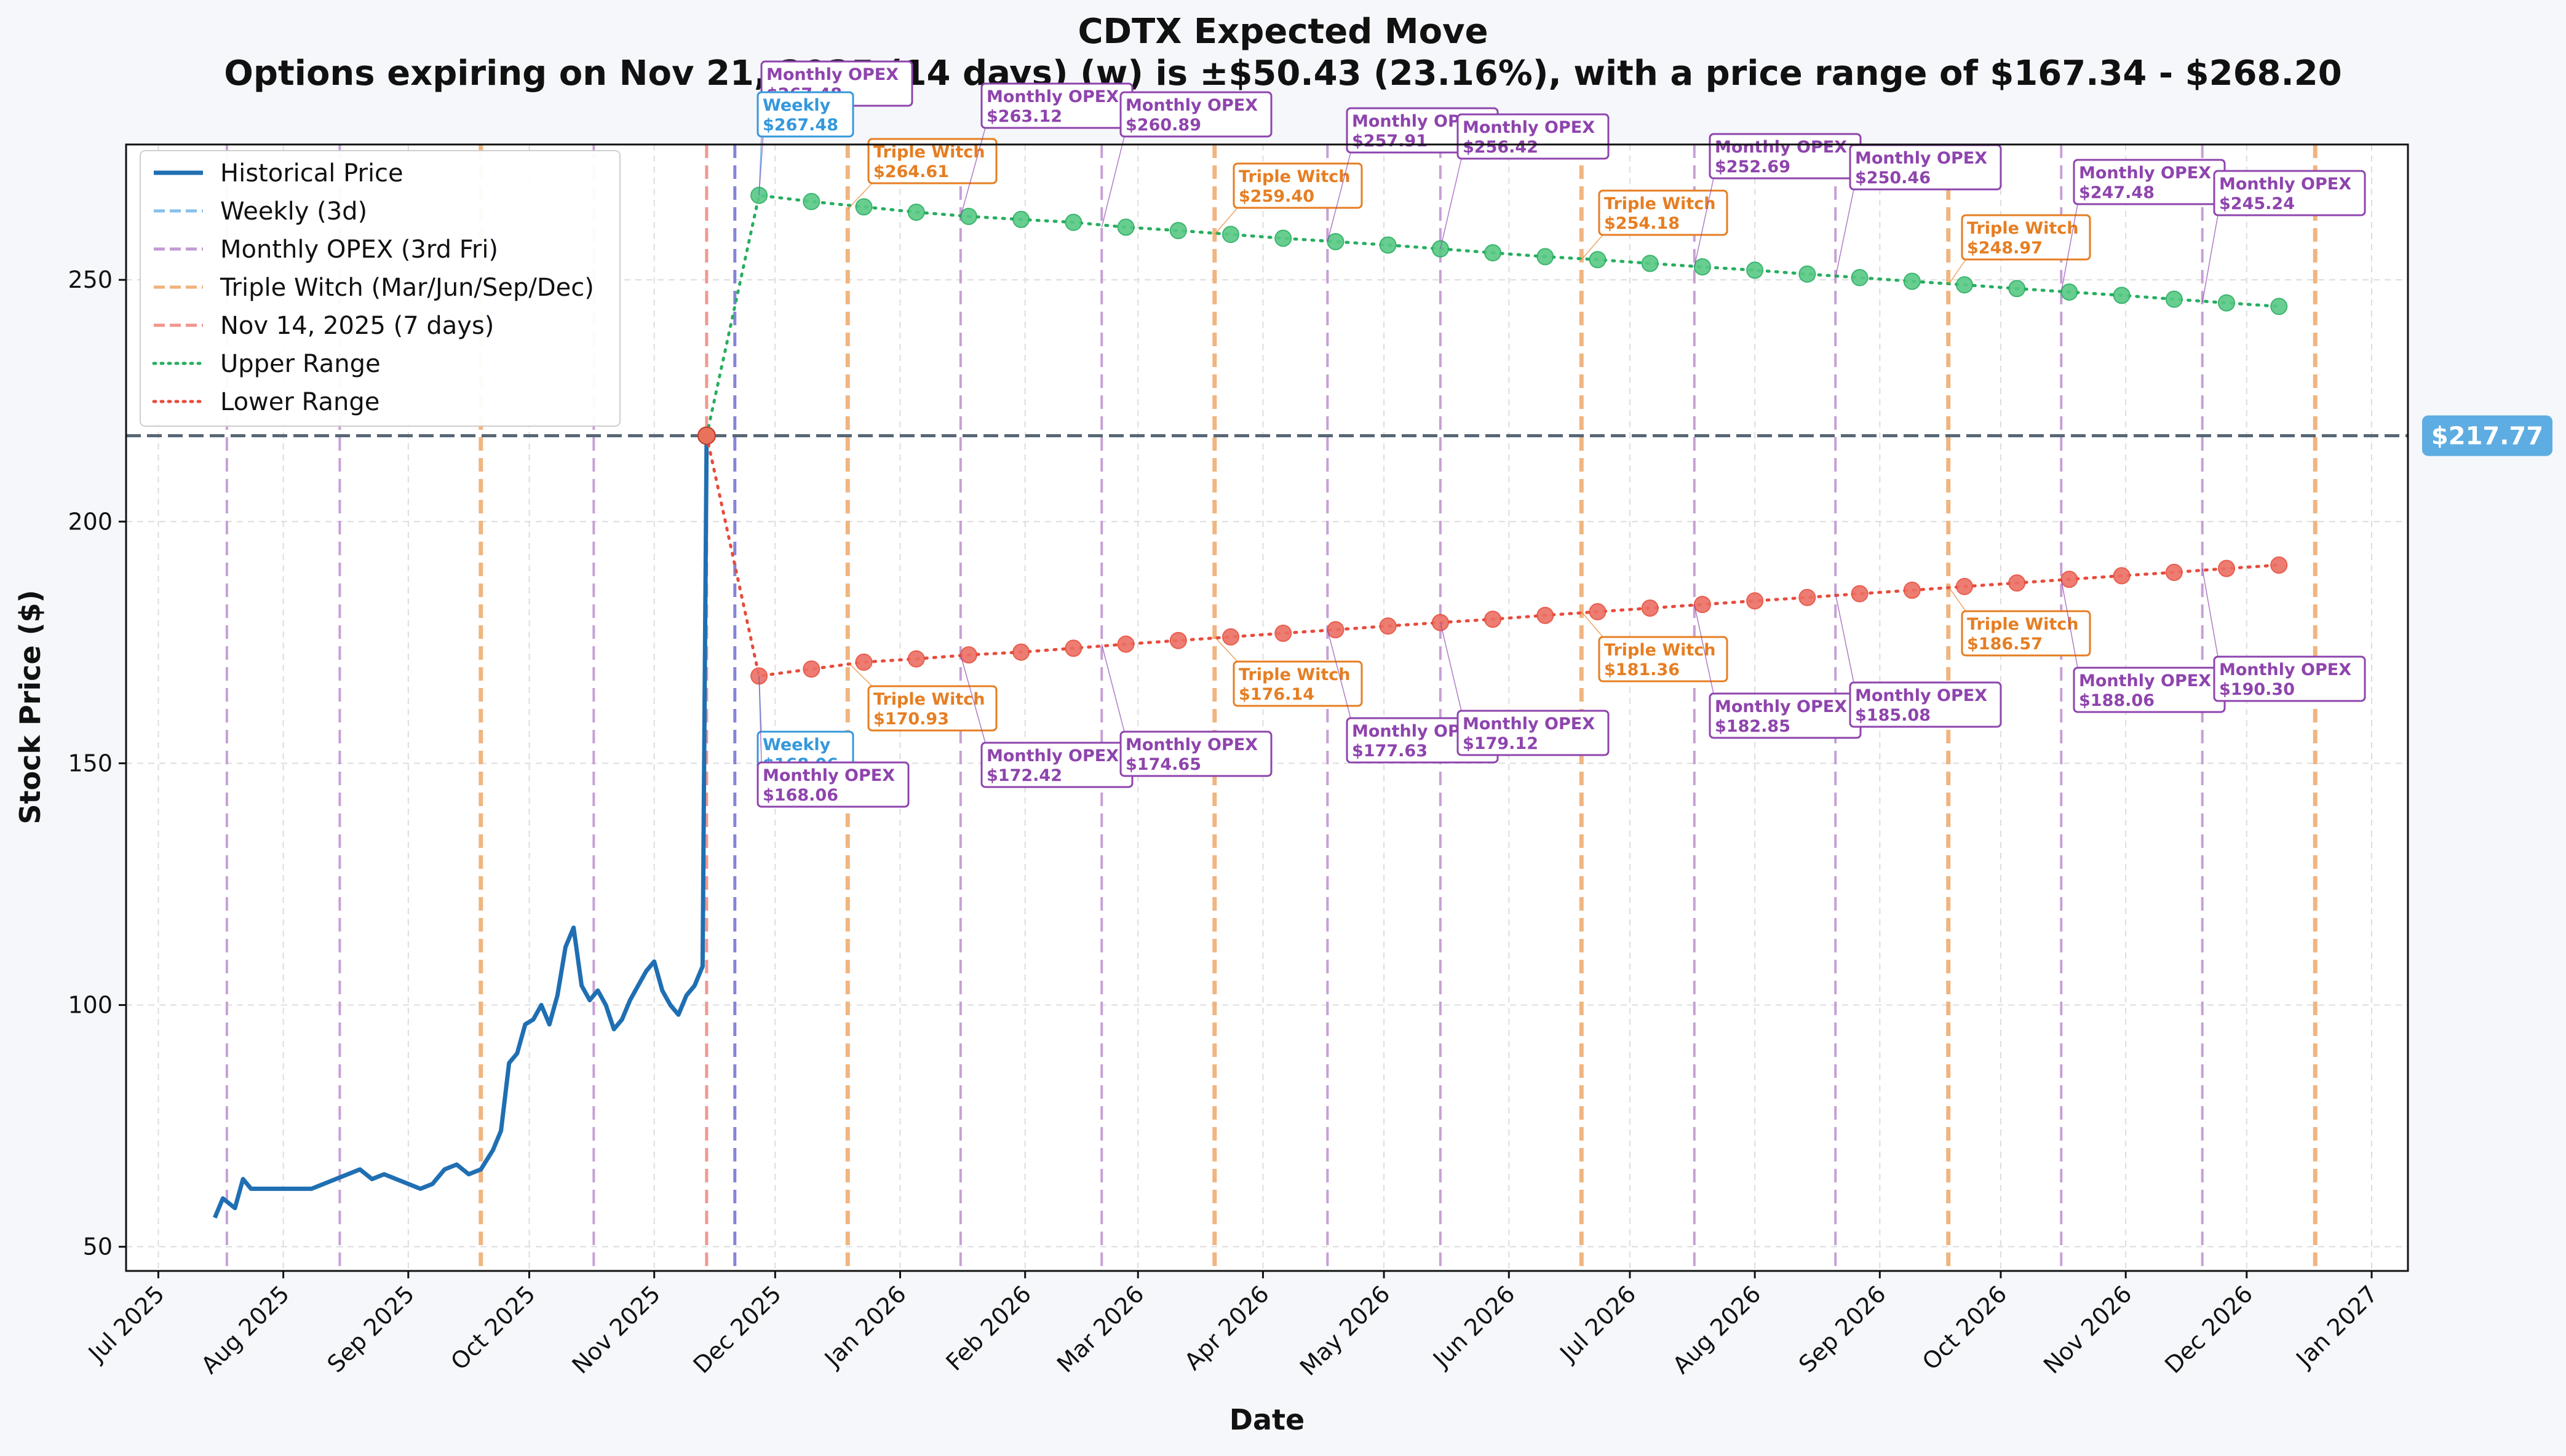 The height and width of the screenshot is (1456, 2566). Describe the element at coordinates (90, 763) in the screenshot. I see `y-tick-label-2: 150` at that location.